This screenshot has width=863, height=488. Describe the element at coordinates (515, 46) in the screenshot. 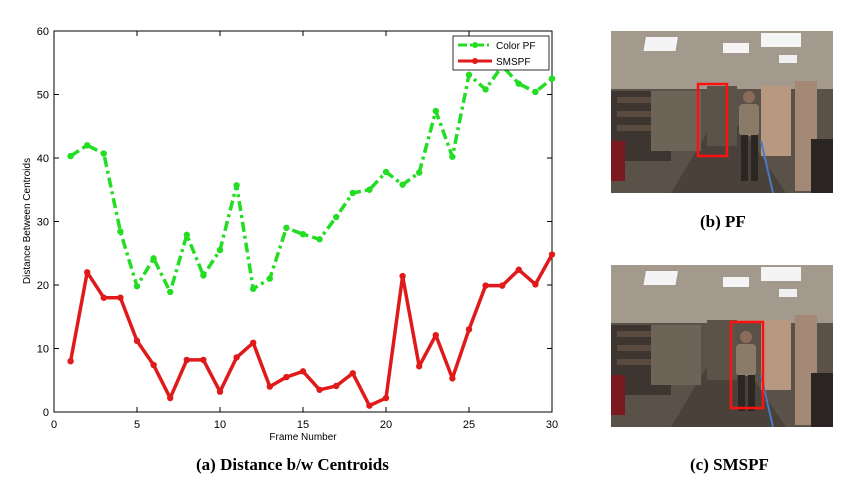

I see `legend-label-color-pf: Color PF` at that location.